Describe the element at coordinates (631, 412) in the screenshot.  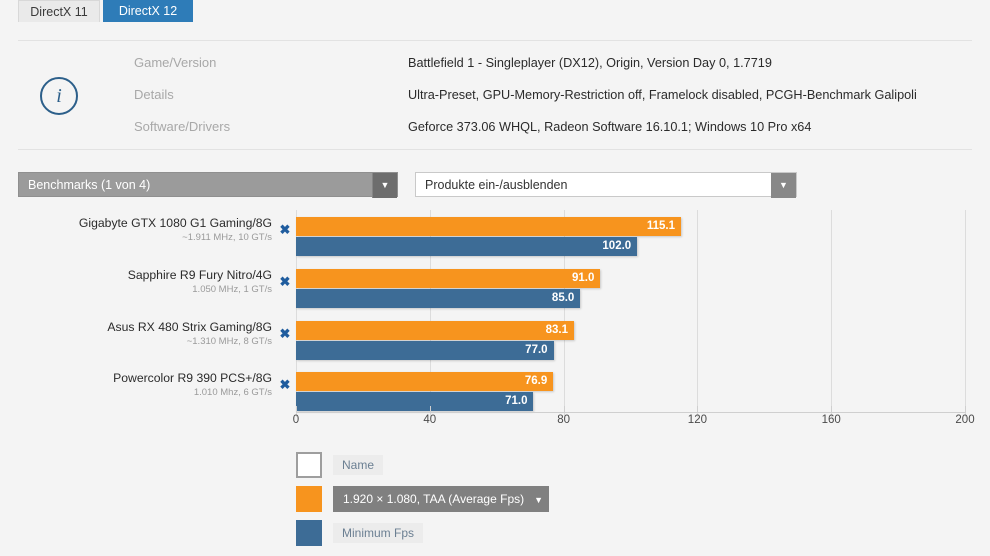
I see `chart-x-axis` at that location.